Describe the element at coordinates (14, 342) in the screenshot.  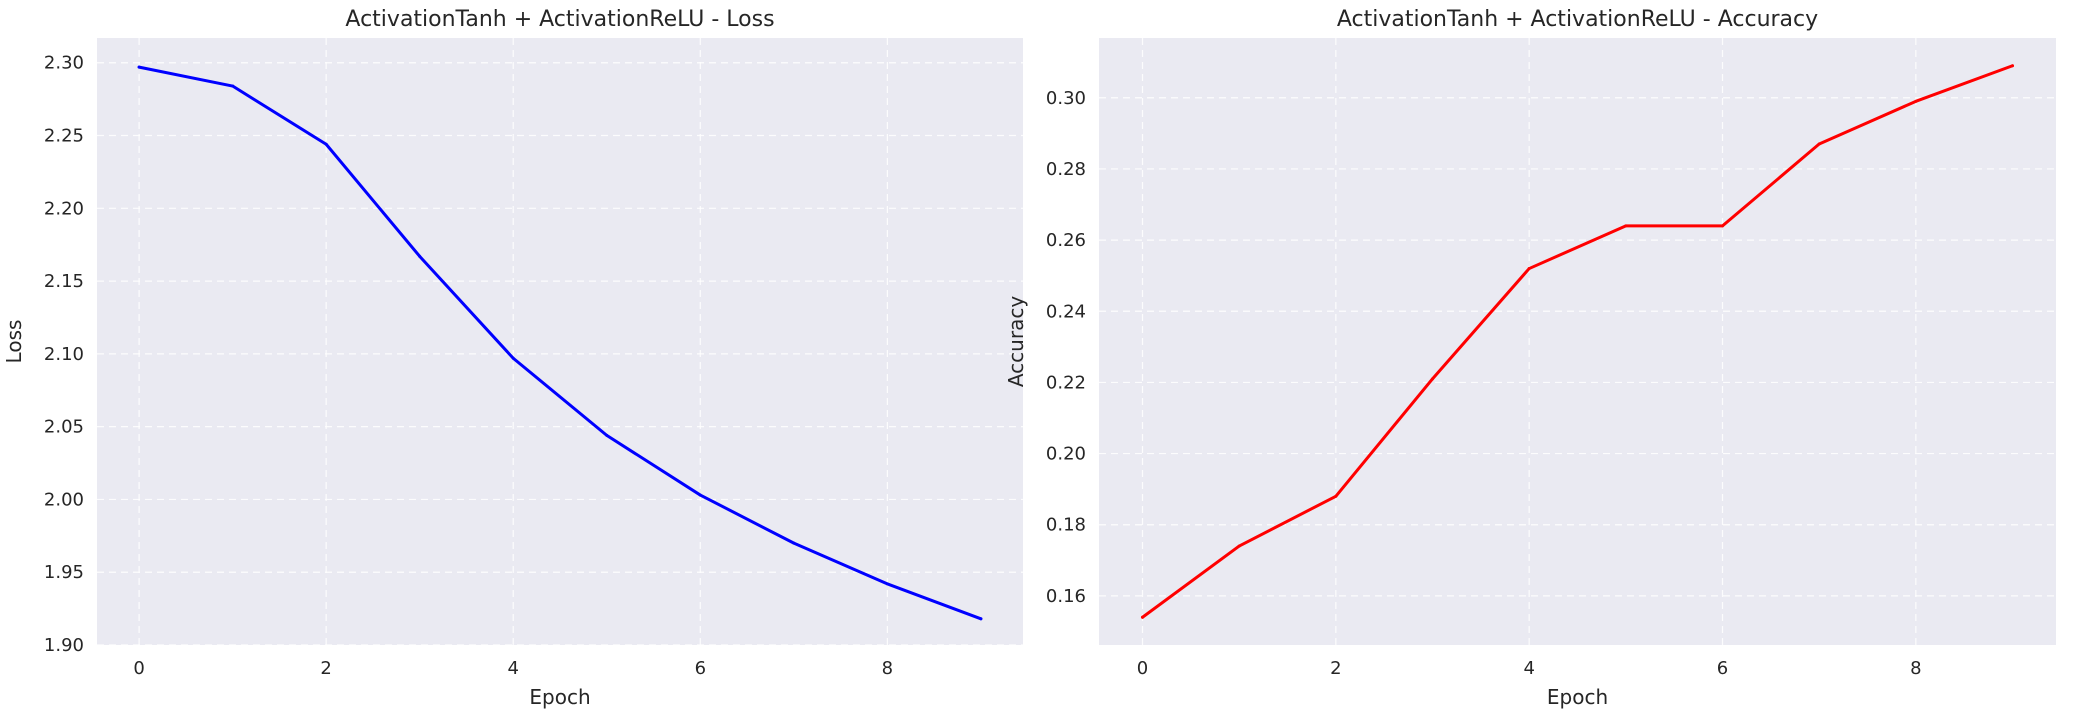
I see `y-axis-label: Loss` at that location.